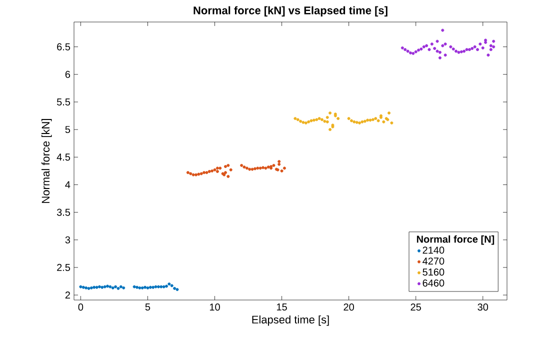 This screenshot has width=560, height=337. What do you see at coordinates (67, 130) in the screenshot?
I see `y-tick-label: 5` at bounding box center [67, 130].